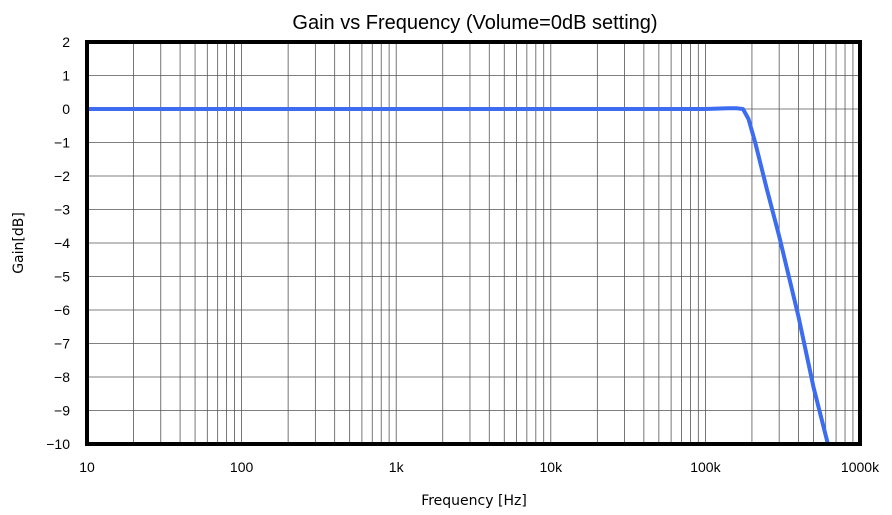  I want to click on x-tick-label: 100k, so click(705, 467).